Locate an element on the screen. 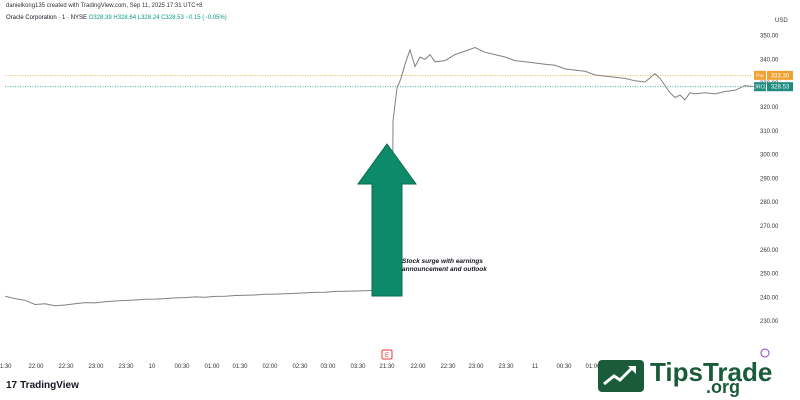  x-tick-label: 01:30 is located at coordinates (240, 367).